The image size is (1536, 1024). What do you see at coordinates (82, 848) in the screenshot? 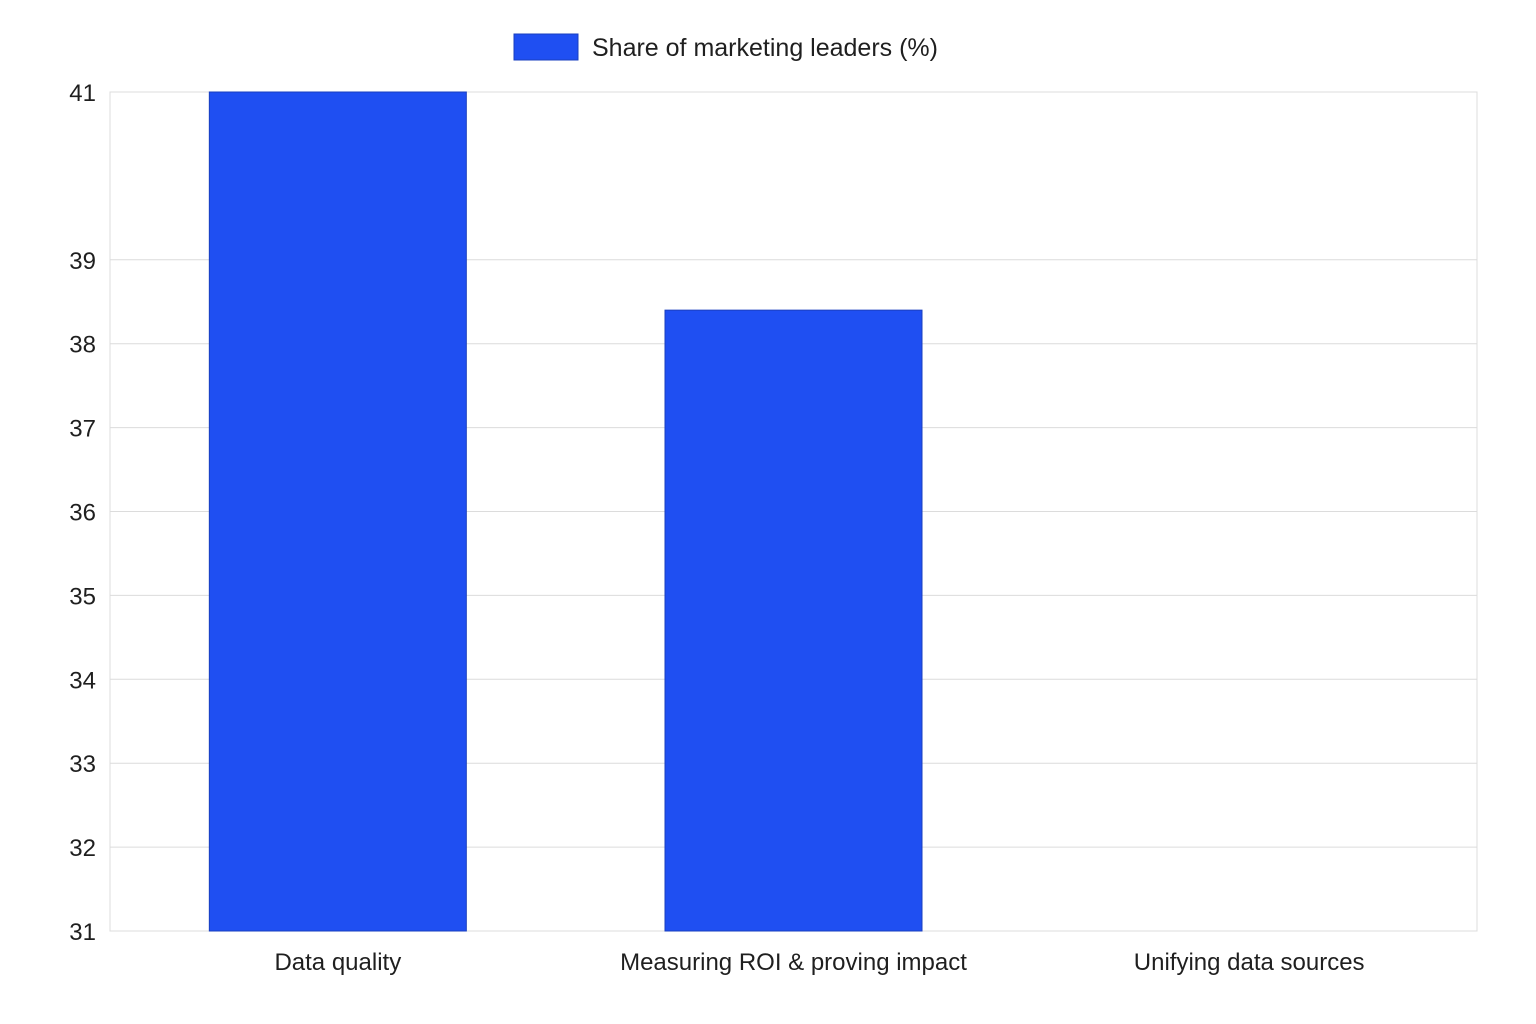
I see `y-tick-label: 32` at bounding box center [82, 848].